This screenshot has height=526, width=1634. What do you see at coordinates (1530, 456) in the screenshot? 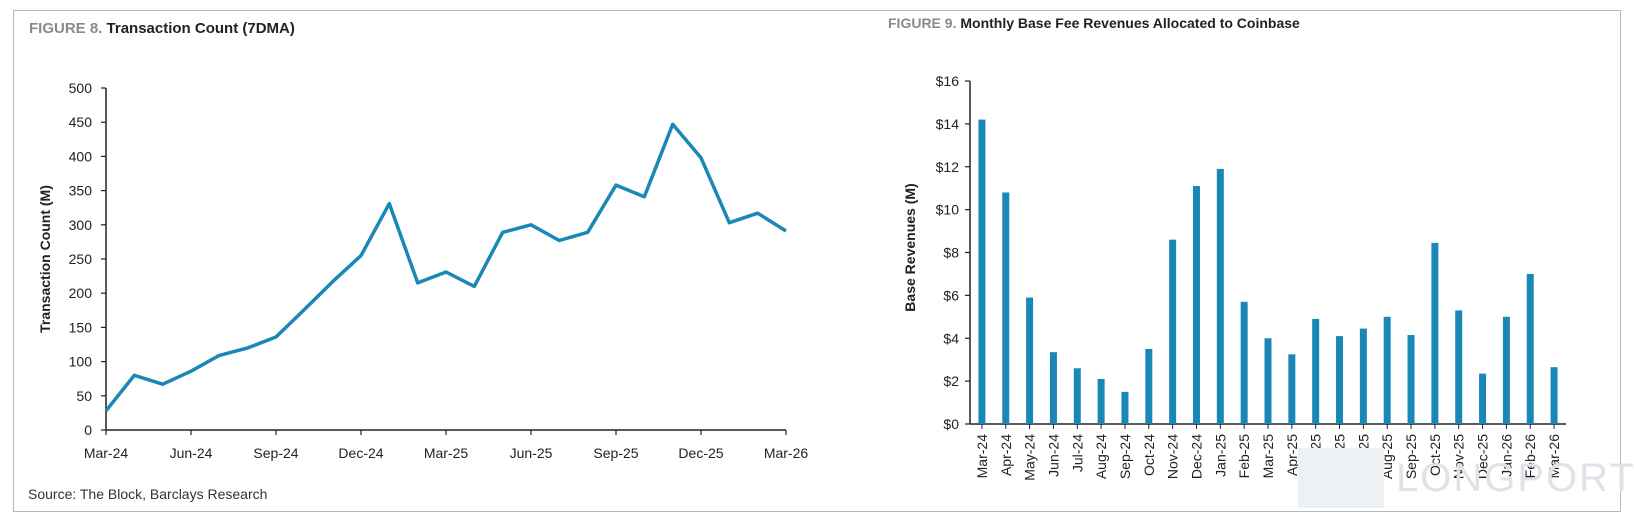
I see `x-tick-label: Feb-26` at bounding box center [1530, 456].